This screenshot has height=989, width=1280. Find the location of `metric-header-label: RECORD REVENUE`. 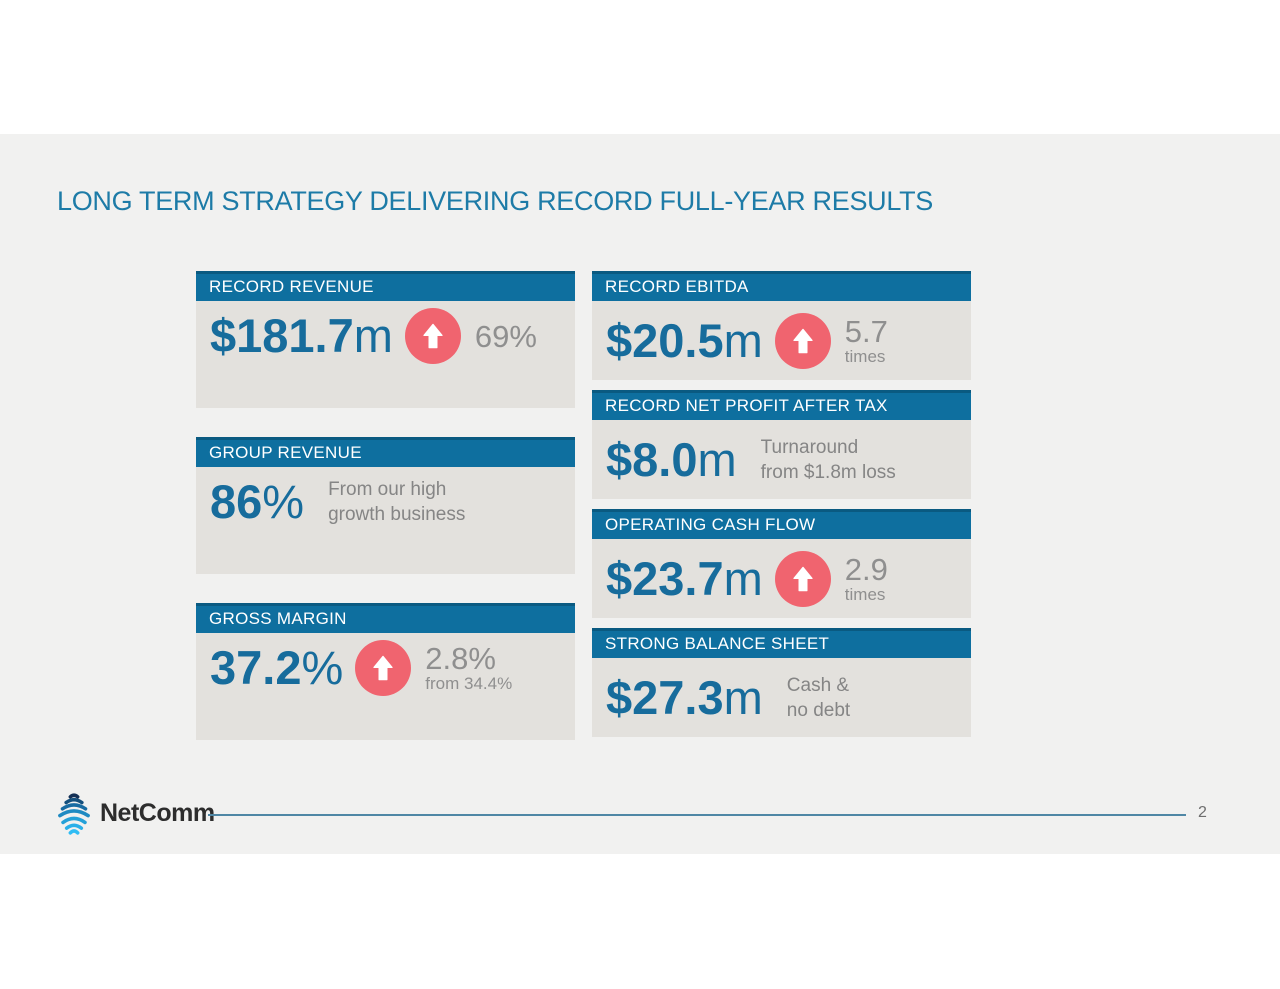

metric-header-label: RECORD REVENUE is located at coordinates (385, 286).